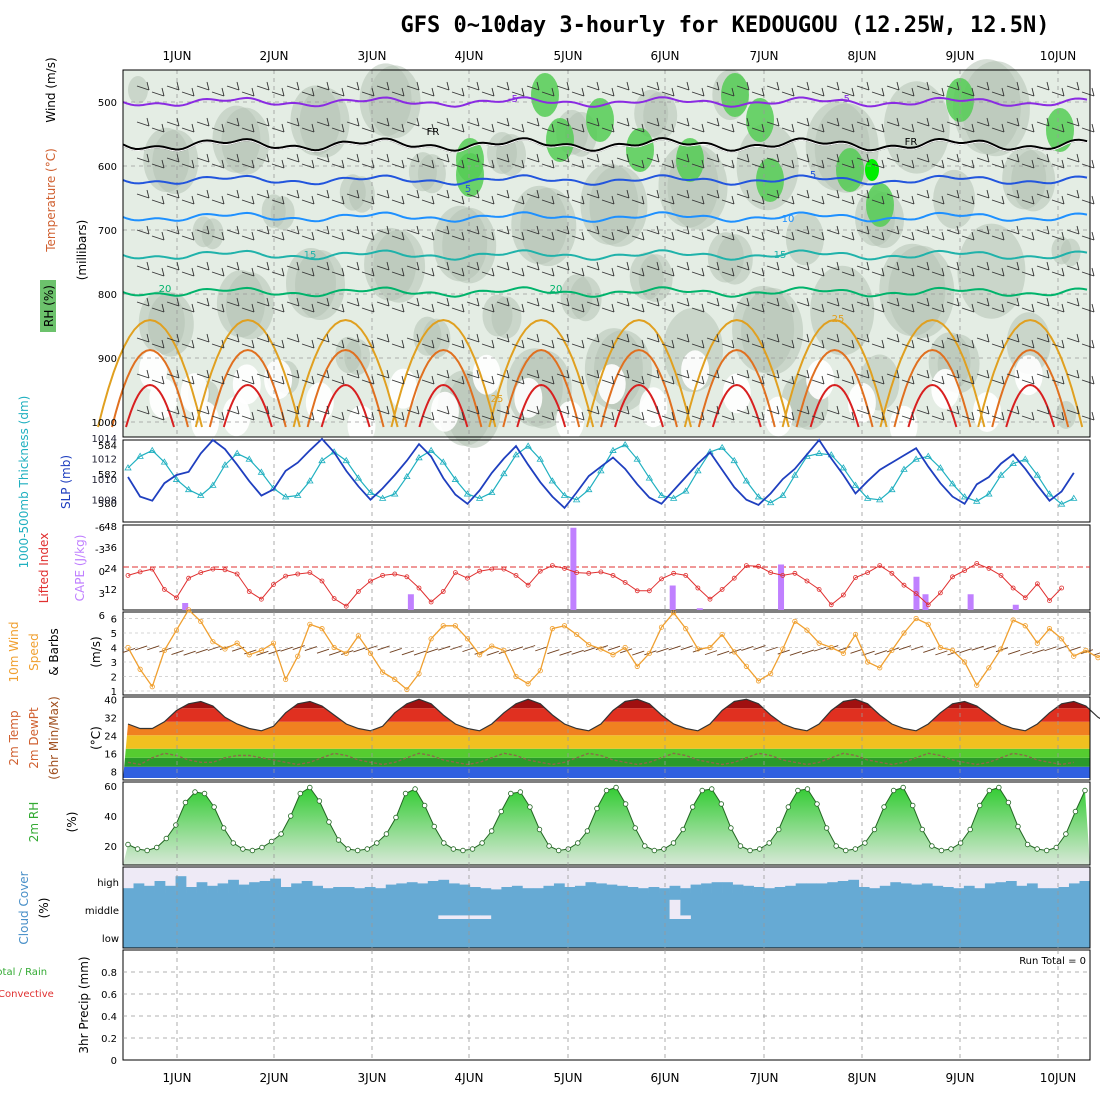 The width and height of the screenshot is (1100, 1100). What do you see at coordinates (1060, 130) in the screenshot?
I see `rh-moist` at bounding box center [1060, 130].